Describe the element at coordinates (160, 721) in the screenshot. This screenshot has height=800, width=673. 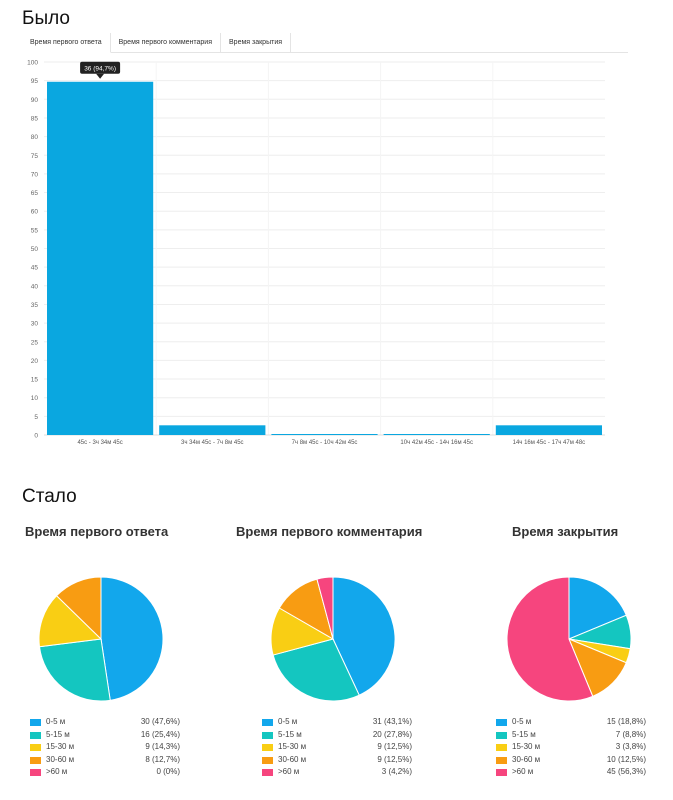
I see `legend-value: 30 (47,6%)` at that location.